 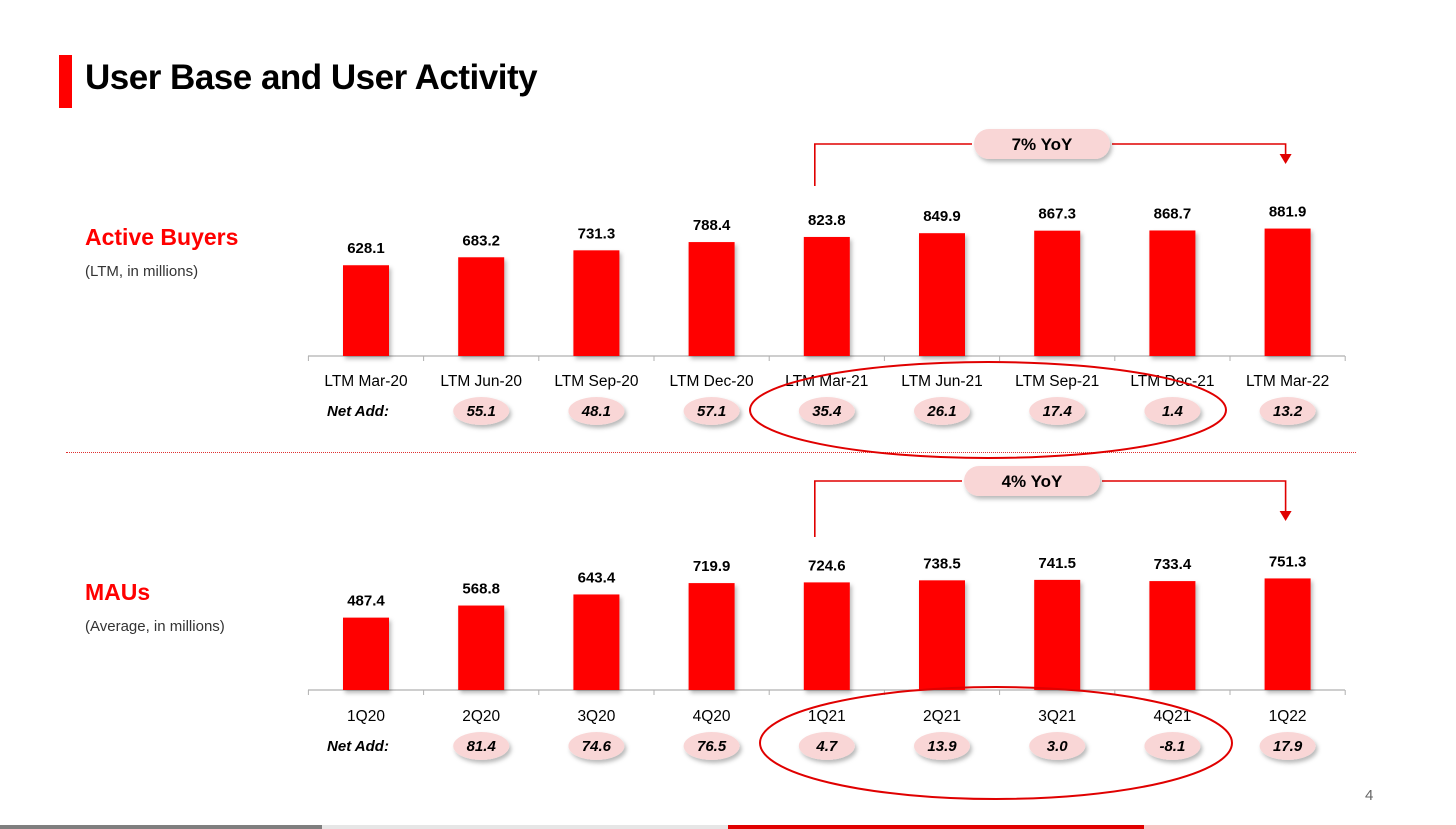 I want to click on net-add-value-buyers: 57.1, so click(x=711, y=411).